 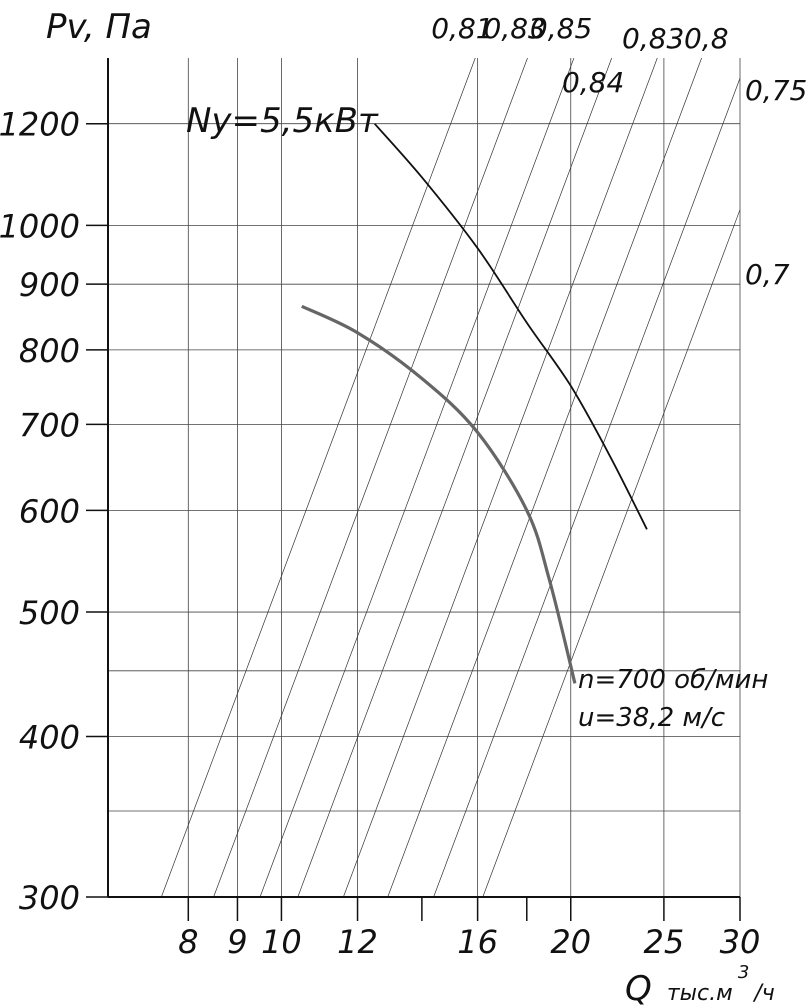 I want to click on x-axis-unit-superscript: 3, so click(x=743, y=972).